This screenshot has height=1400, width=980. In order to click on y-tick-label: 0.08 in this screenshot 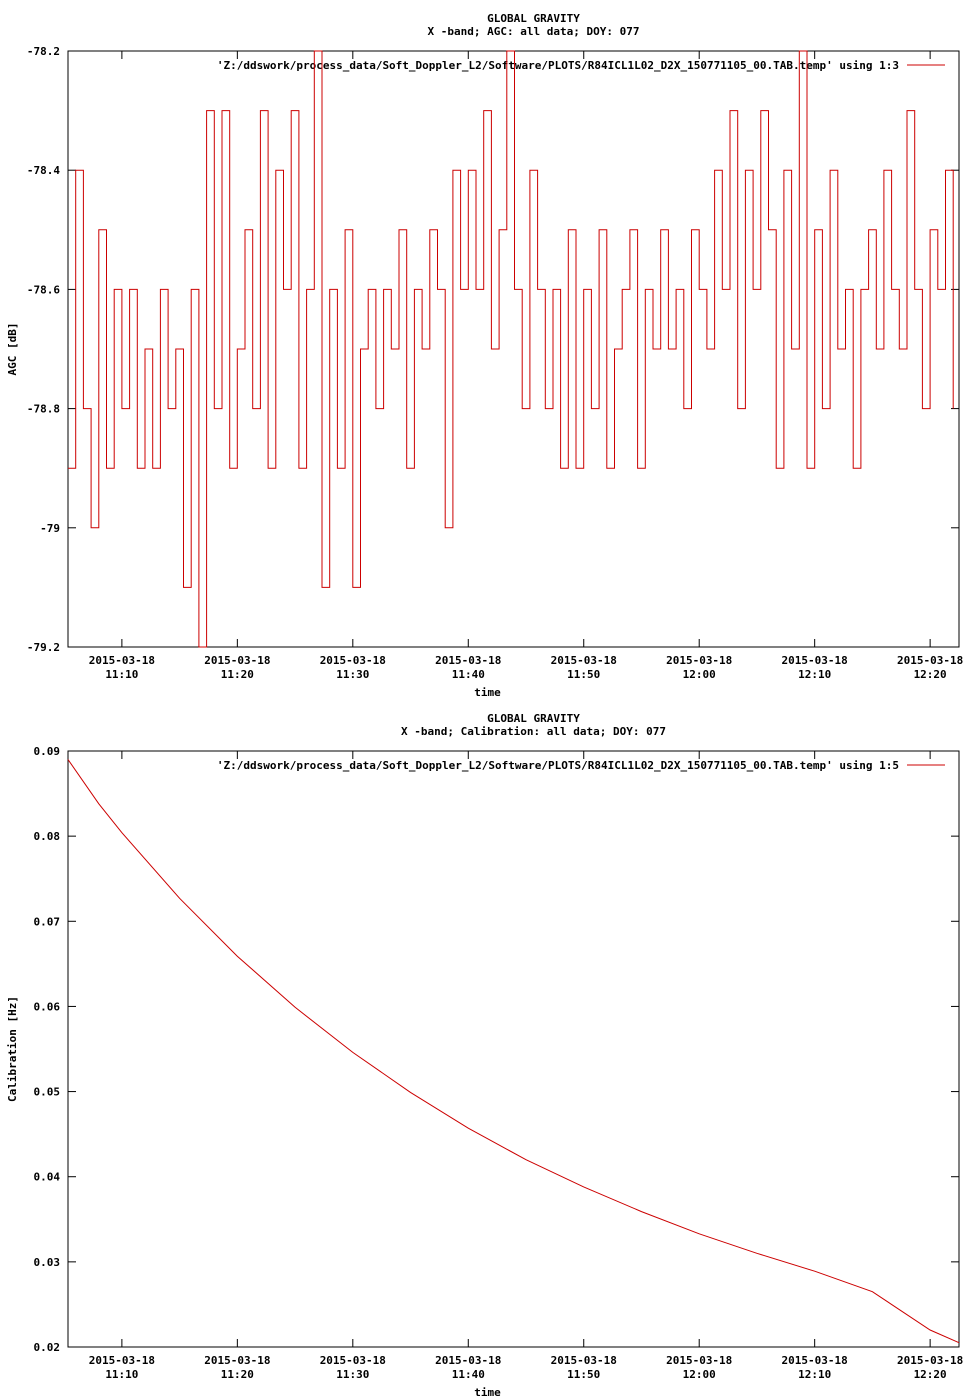, I will do `click(47, 836)`.